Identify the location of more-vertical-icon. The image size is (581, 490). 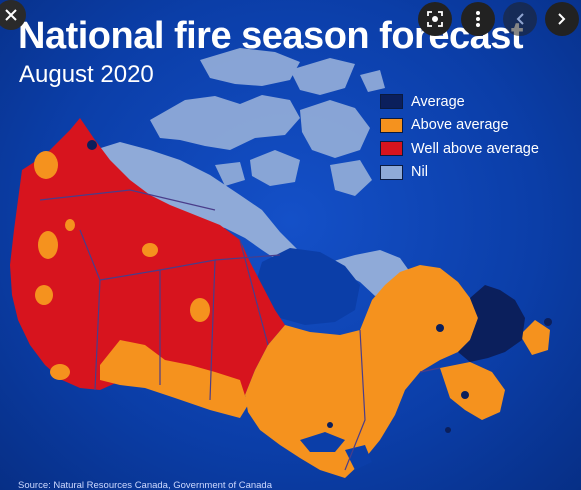
(478, 19).